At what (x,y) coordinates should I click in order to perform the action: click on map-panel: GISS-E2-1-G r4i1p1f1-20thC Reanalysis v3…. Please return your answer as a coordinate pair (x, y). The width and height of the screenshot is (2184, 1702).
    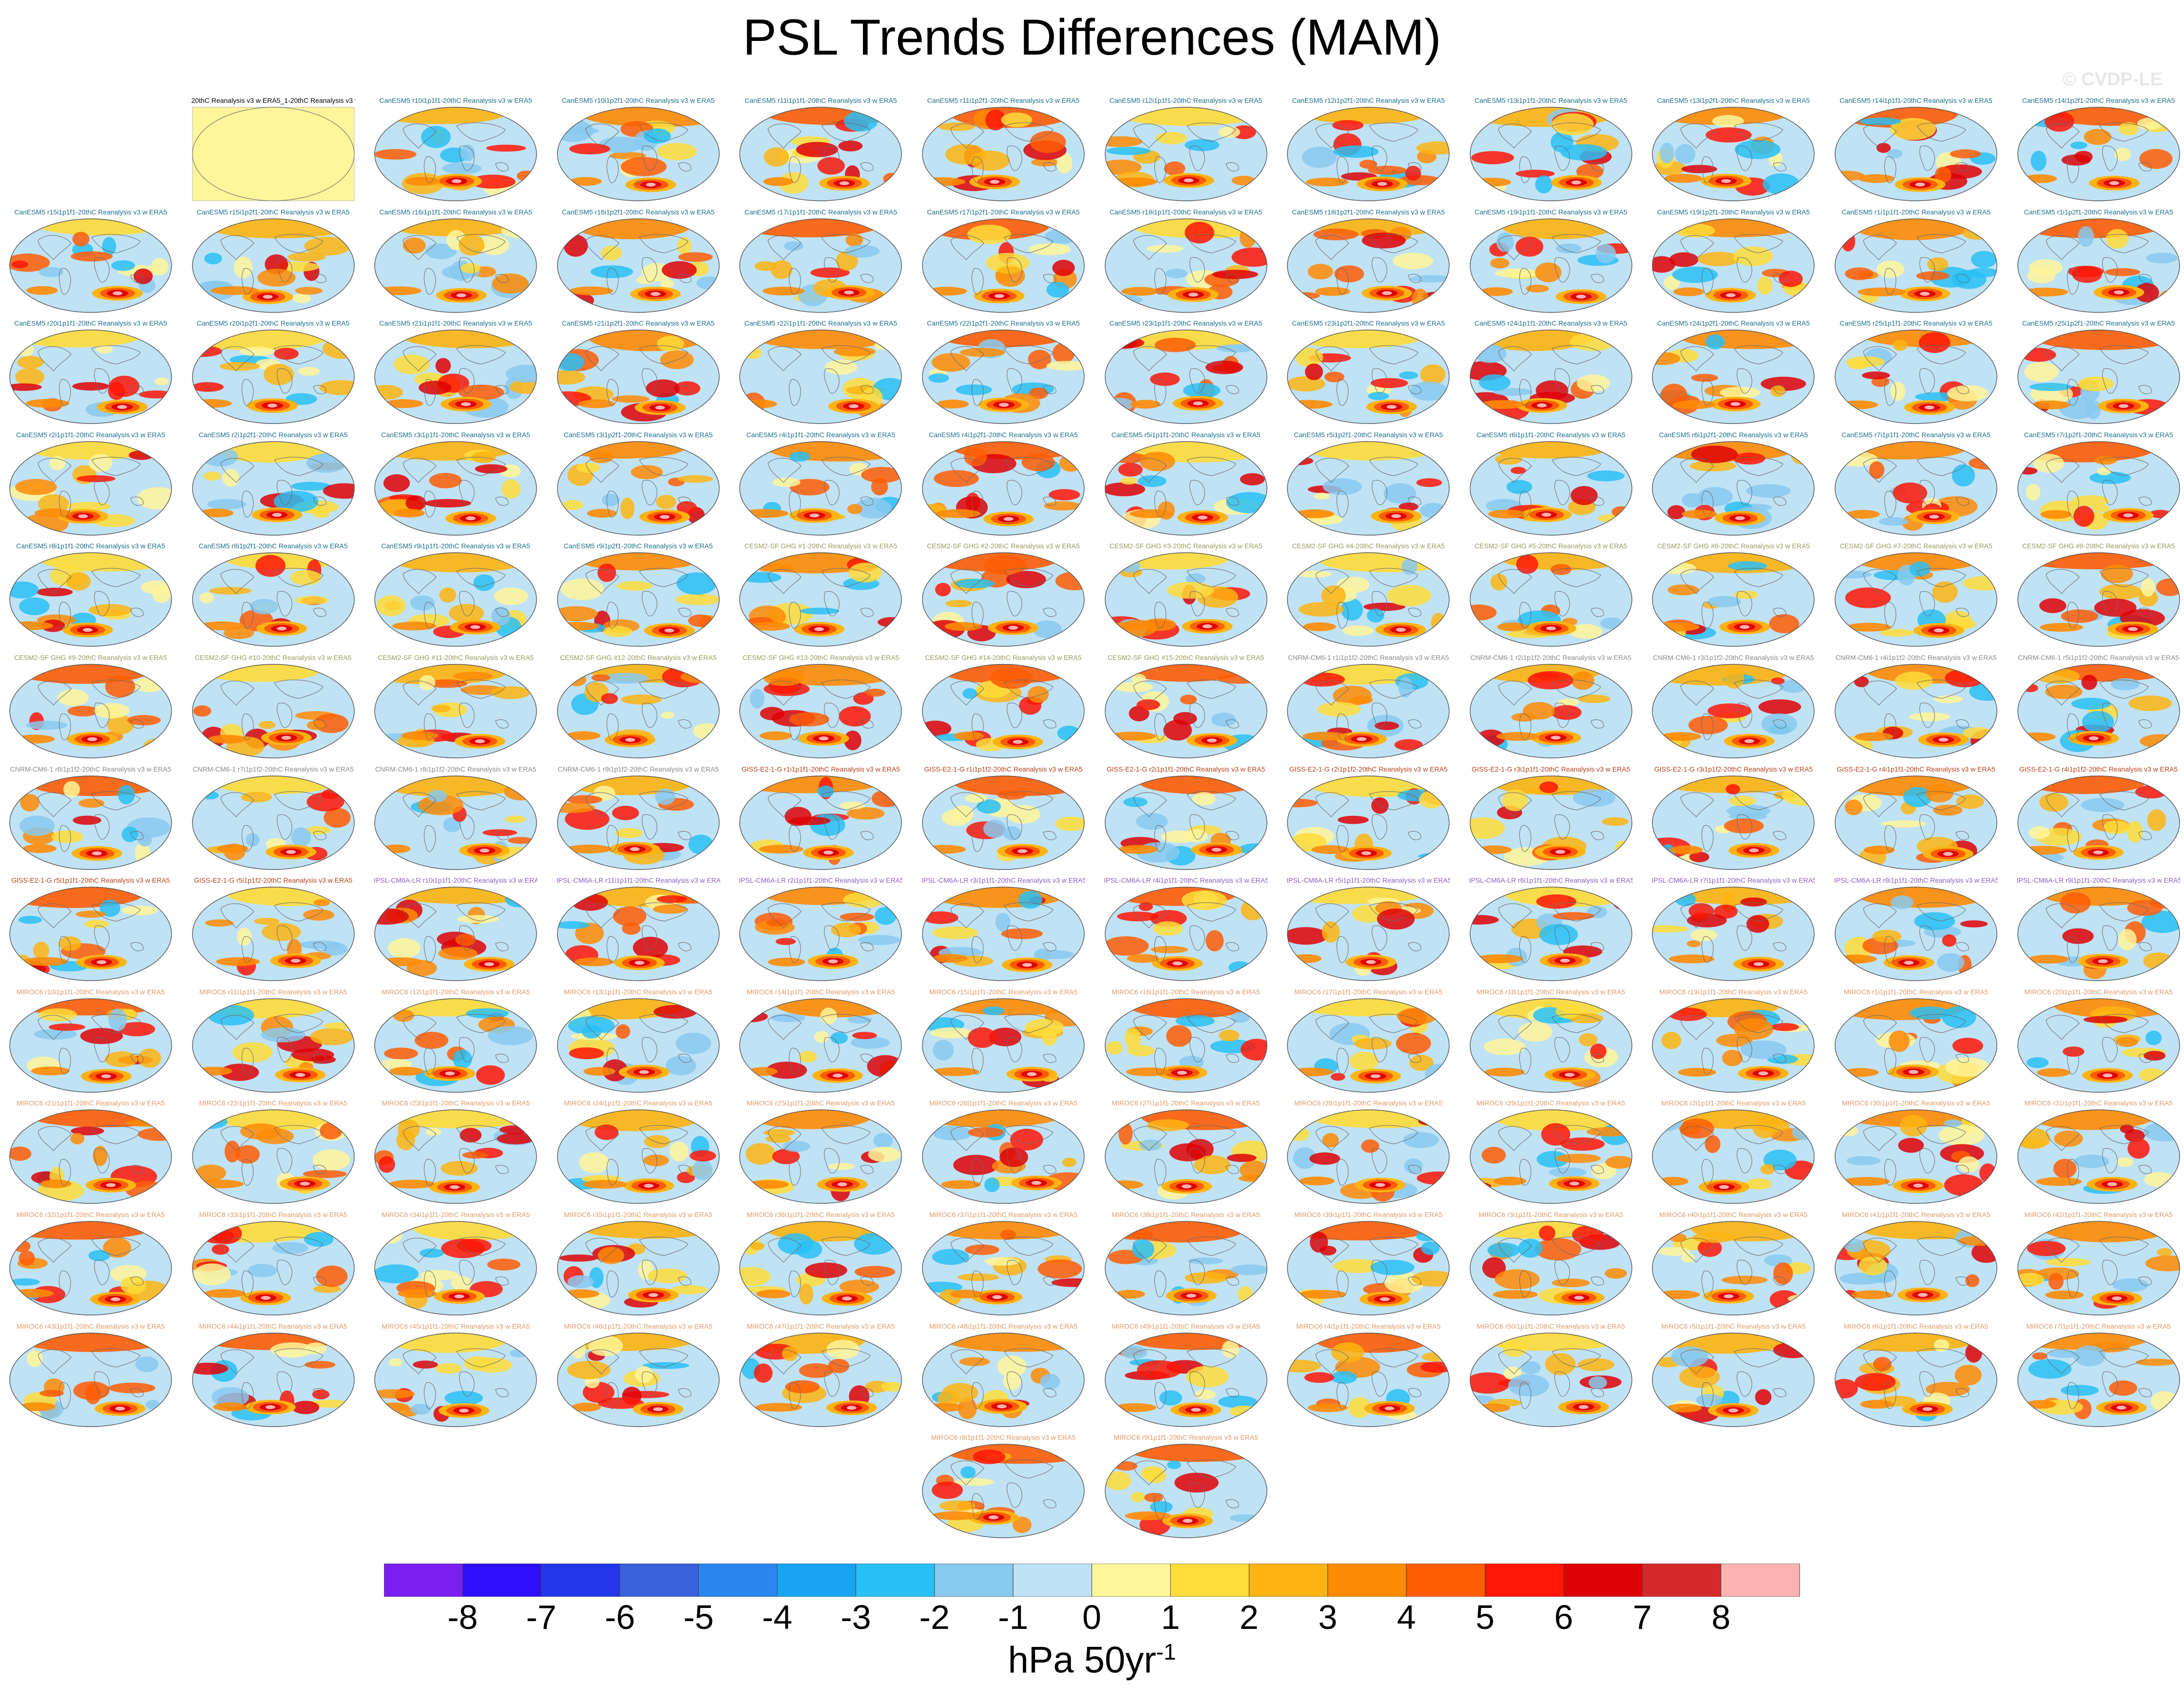
    Looking at the image, I should click on (1916, 817).